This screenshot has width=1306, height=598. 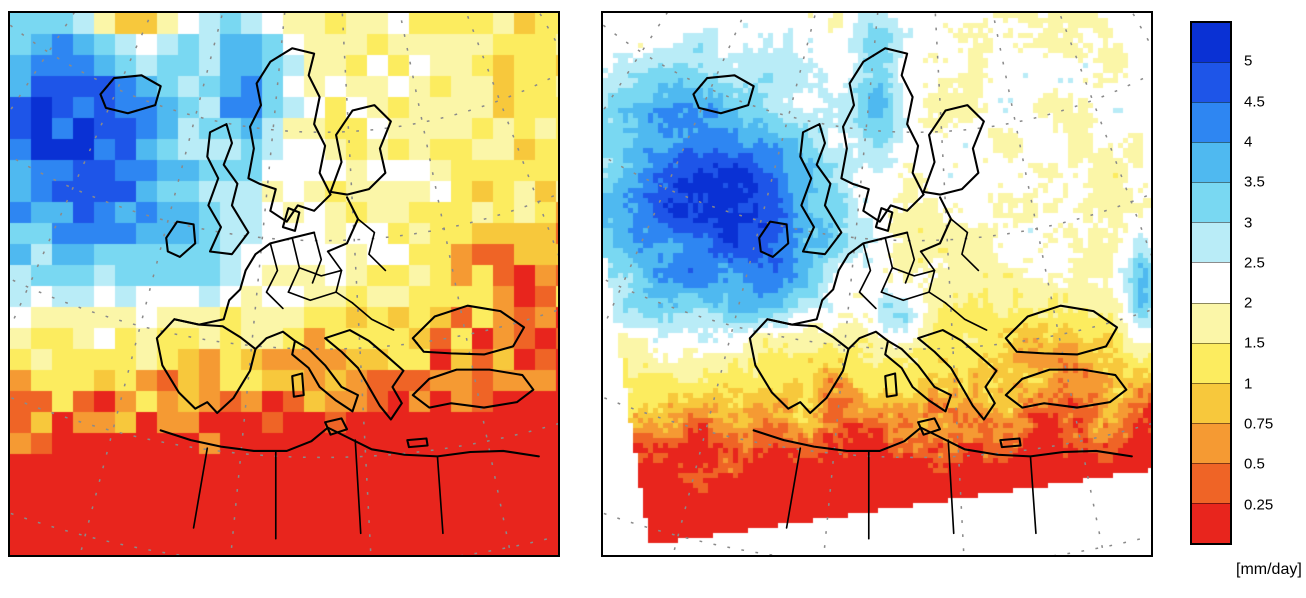 I want to click on colorbar-units-label: [mm/day], so click(x=1269, y=569).